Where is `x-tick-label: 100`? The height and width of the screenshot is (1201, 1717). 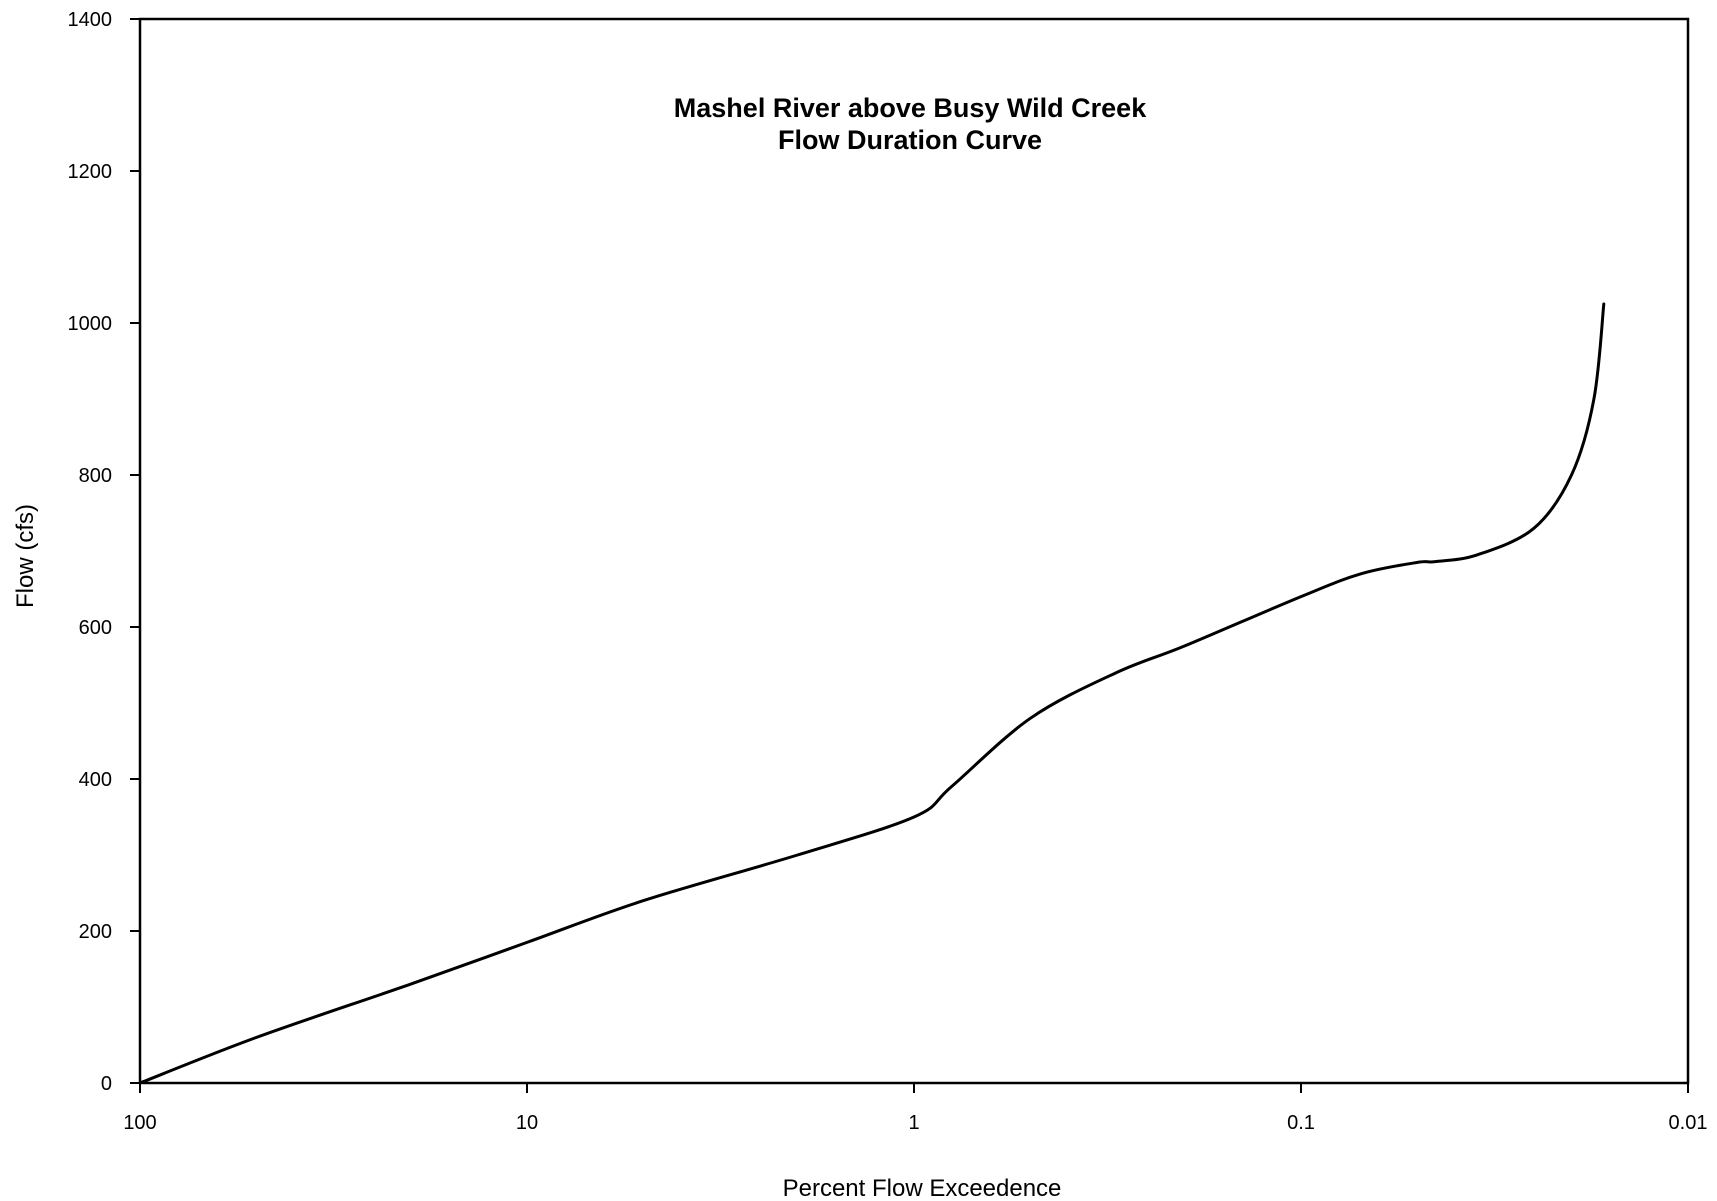
x-tick-label: 100 is located at coordinates (139, 1123).